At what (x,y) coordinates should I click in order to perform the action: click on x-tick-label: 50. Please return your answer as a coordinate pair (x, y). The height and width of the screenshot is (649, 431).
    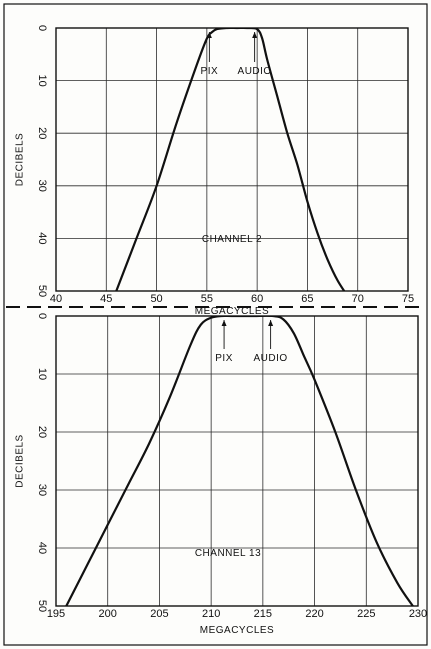
    Looking at the image, I should click on (156, 299).